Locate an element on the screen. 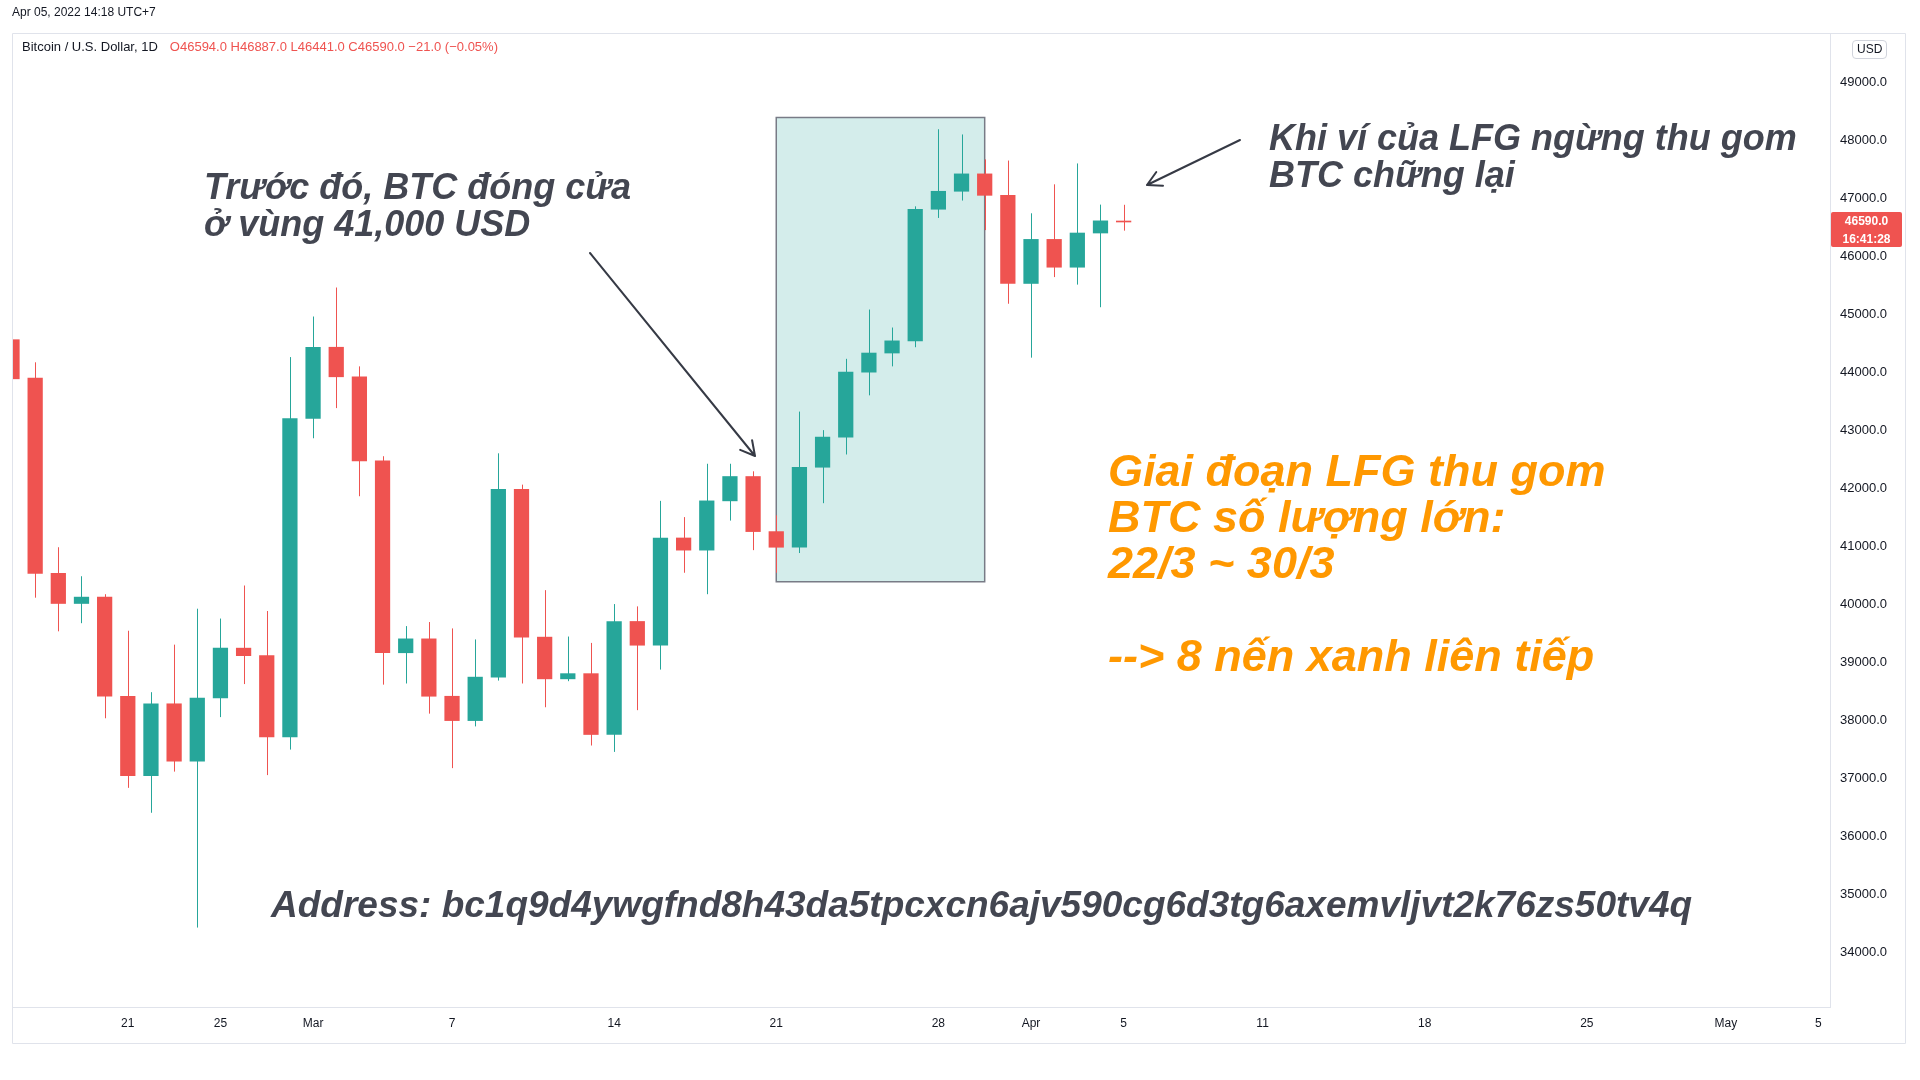 Image resolution: width=1920 pixels, height=1080 pixels. x-tick-label: 11 is located at coordinates (1263, 1022).